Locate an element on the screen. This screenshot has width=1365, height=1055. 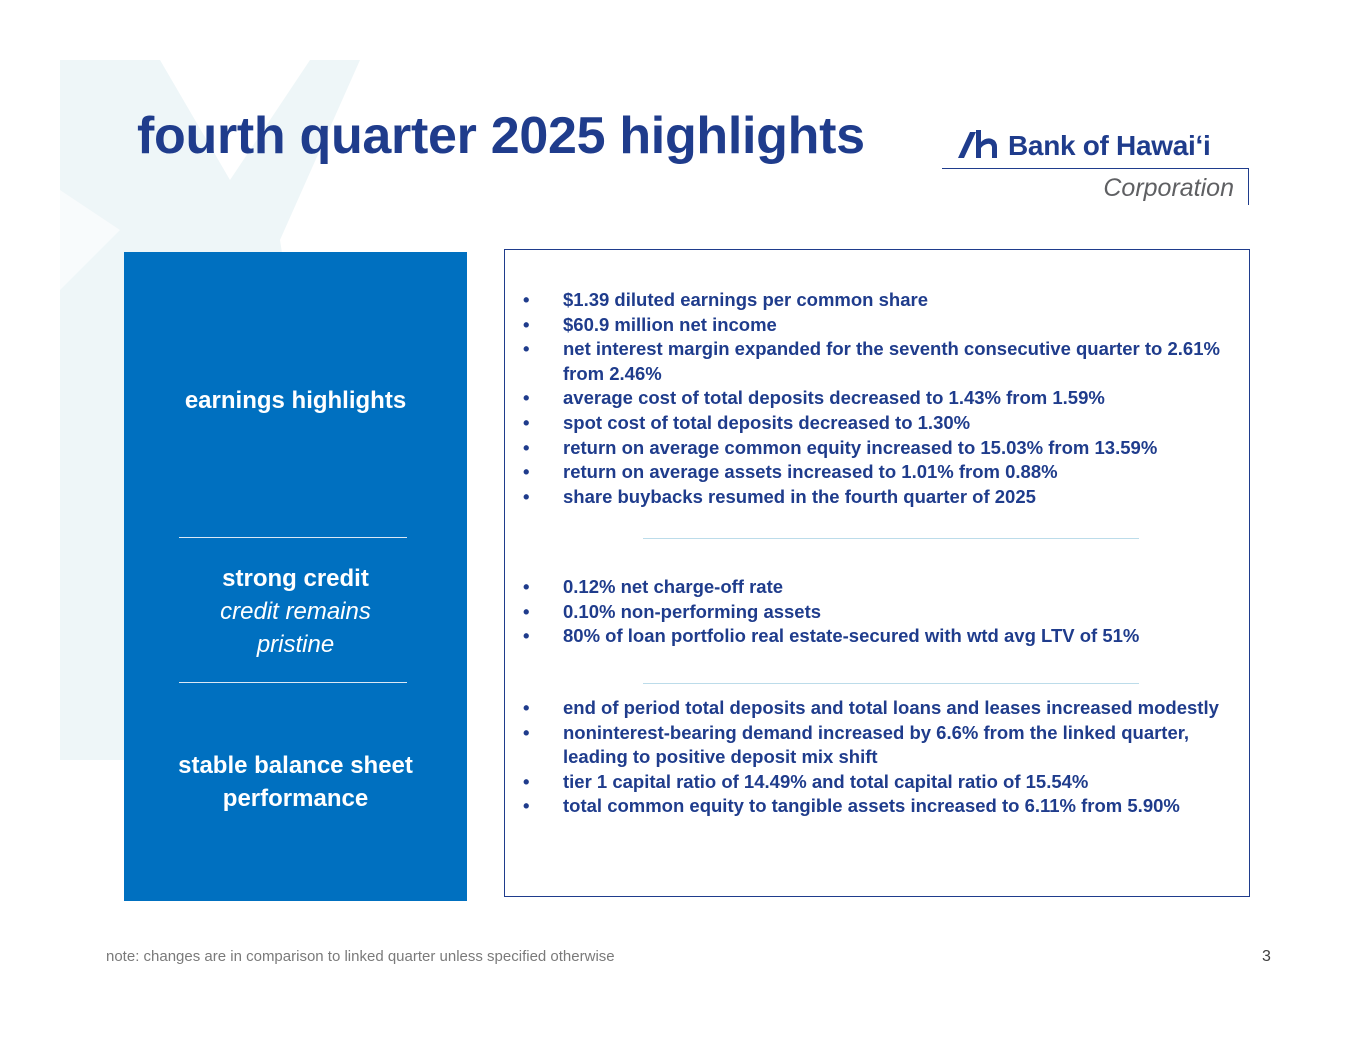
list-item: • $1.39 diluted earnings per common share is located at coordinates (881, 300).